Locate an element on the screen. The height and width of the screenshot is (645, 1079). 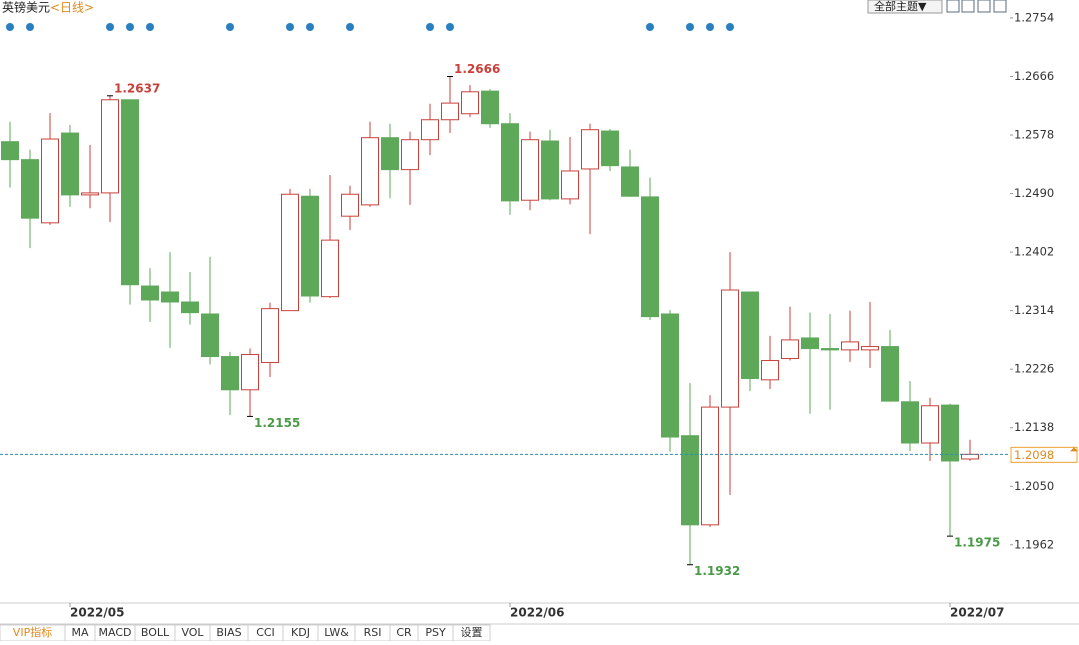
y-tick-label: 1.2666 is located at coordinates (1034, 76).